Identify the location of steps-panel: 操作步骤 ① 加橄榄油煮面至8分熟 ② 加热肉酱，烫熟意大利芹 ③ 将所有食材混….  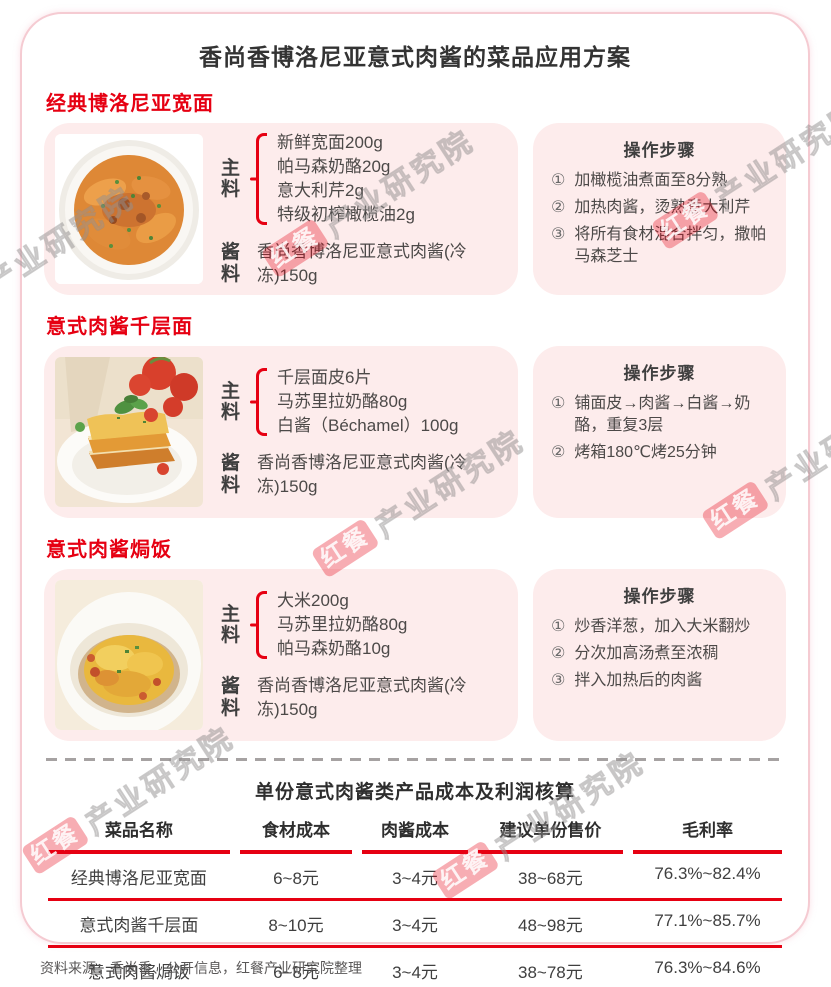
(659, 209).